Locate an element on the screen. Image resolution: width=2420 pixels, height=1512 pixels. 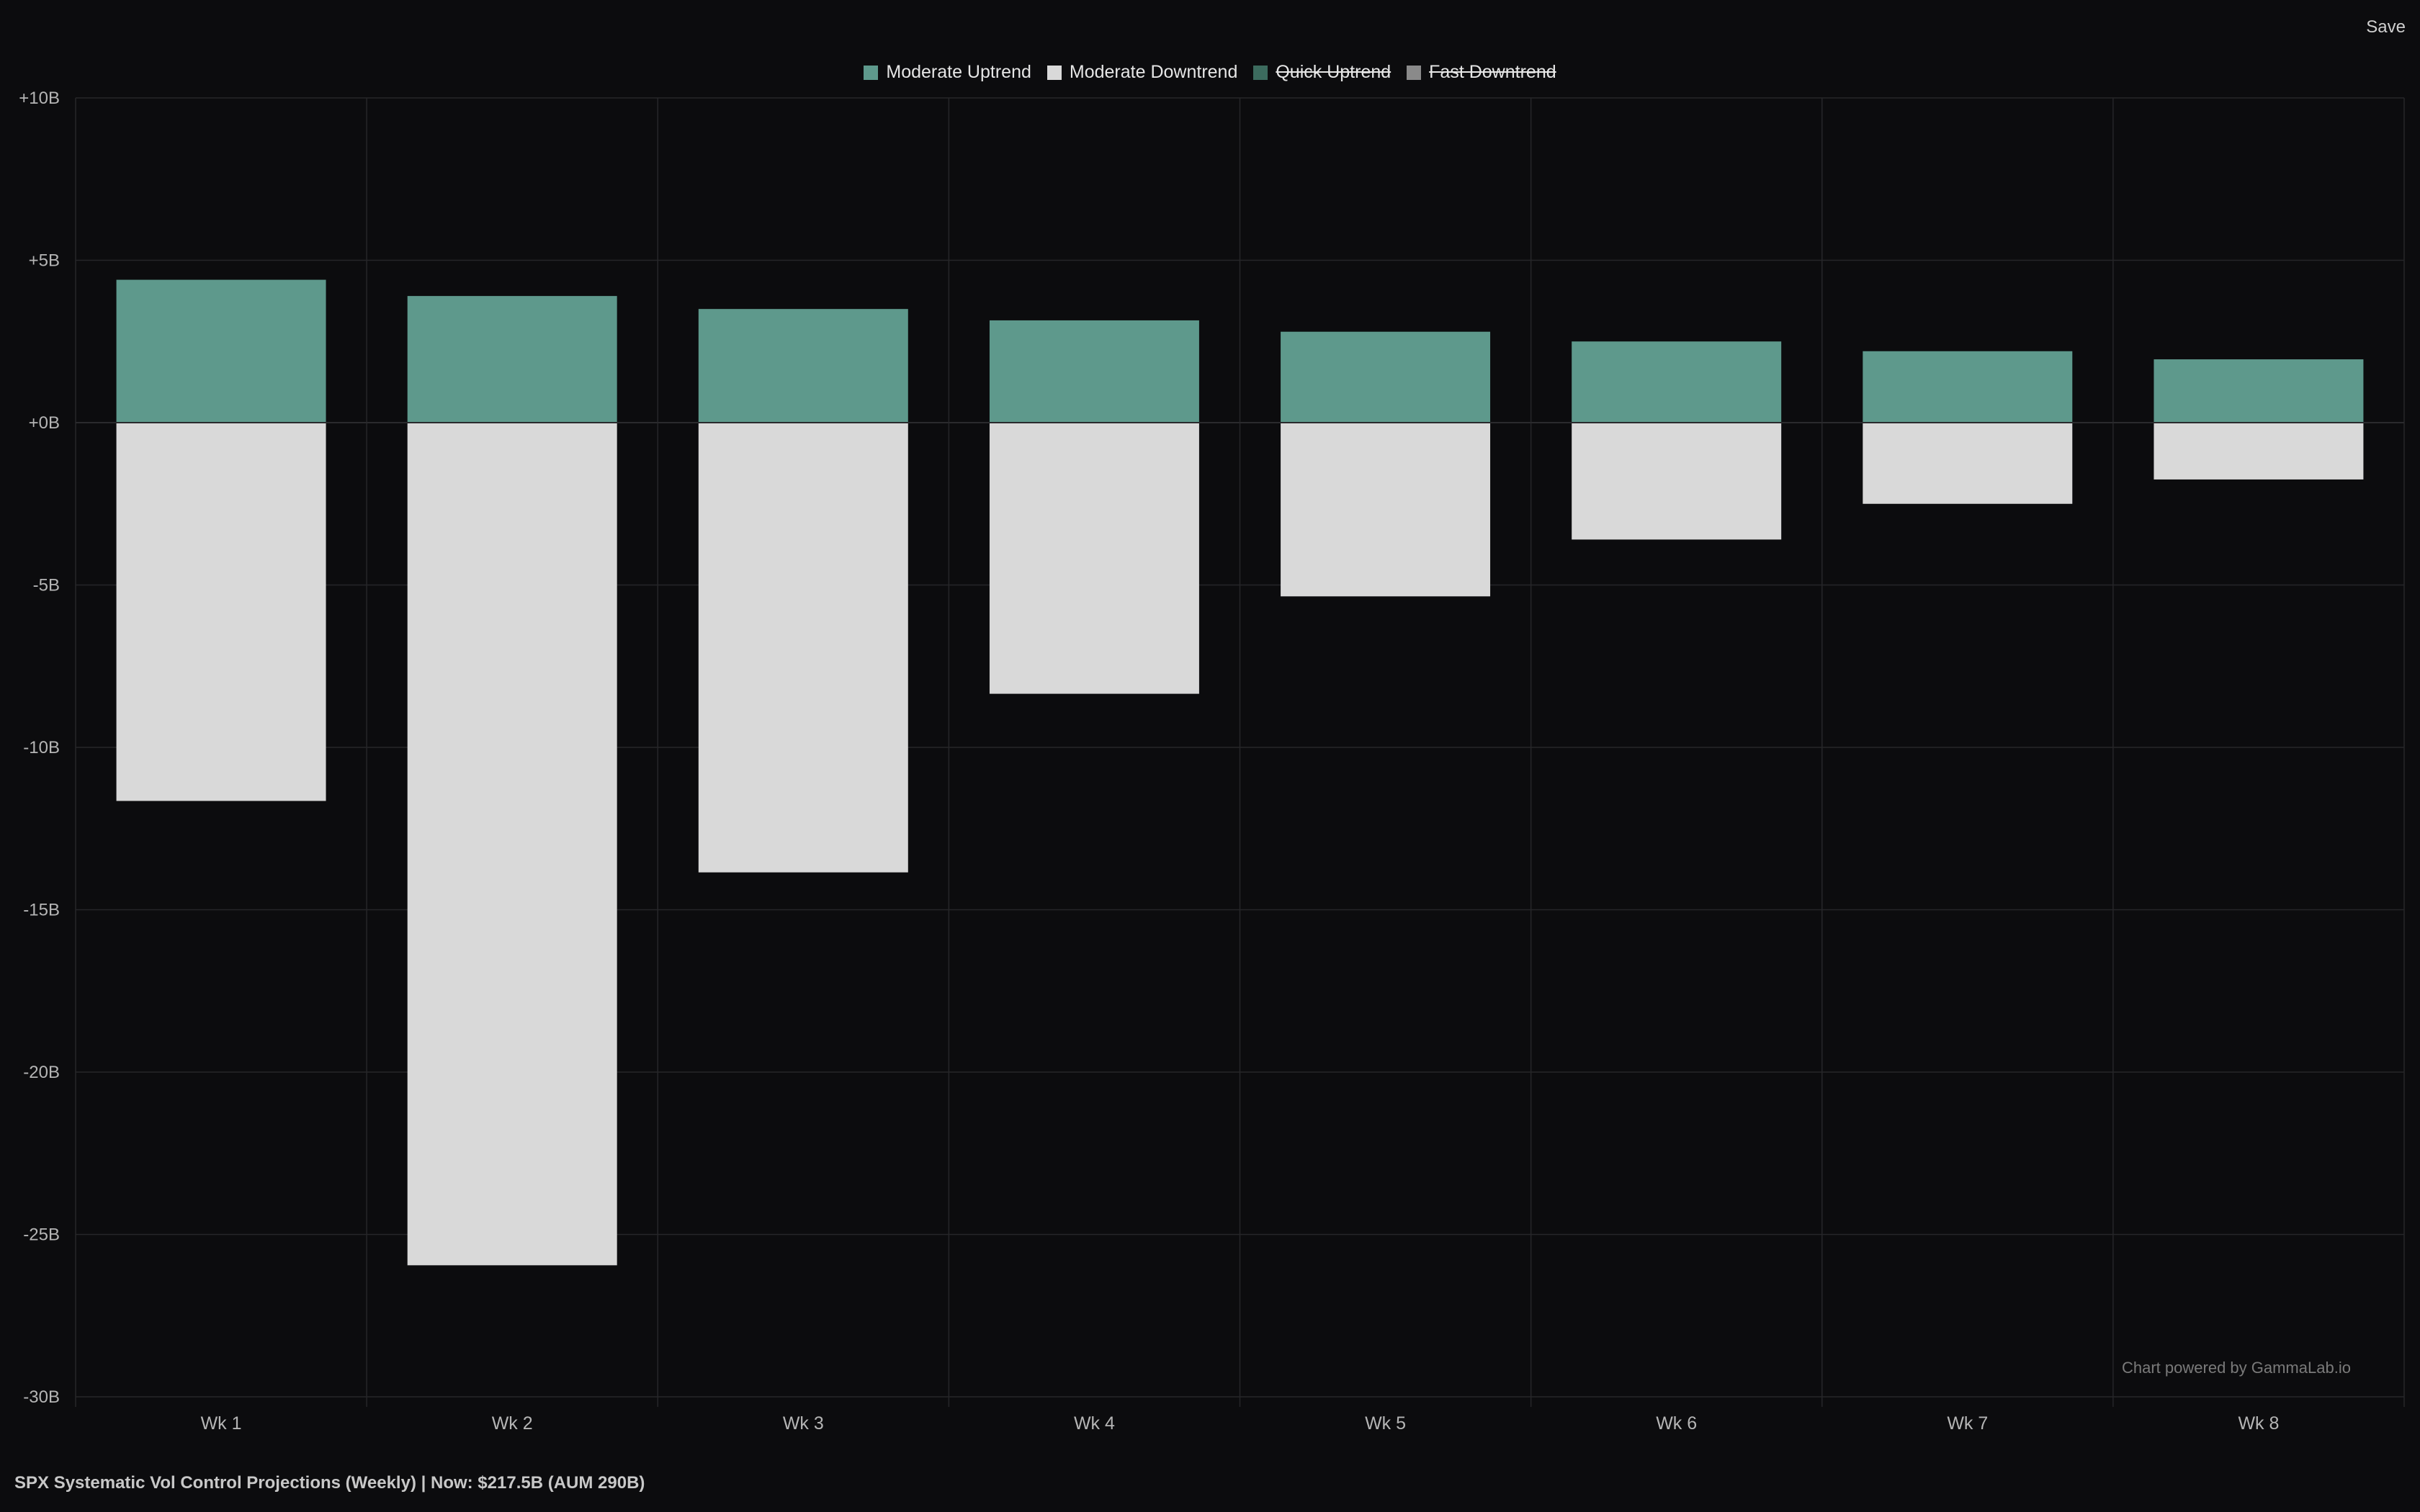
legend-item-fast-downtrend: Fast Downtrend is located at coordinates (1481, 72).